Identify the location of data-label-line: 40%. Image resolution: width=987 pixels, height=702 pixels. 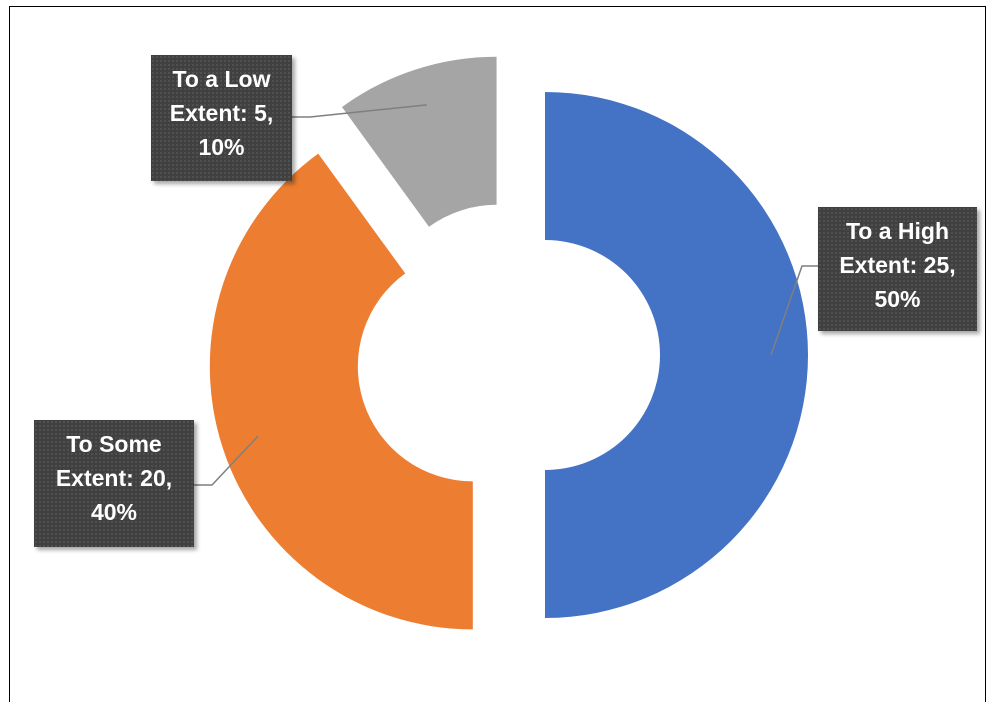
(114, 512).